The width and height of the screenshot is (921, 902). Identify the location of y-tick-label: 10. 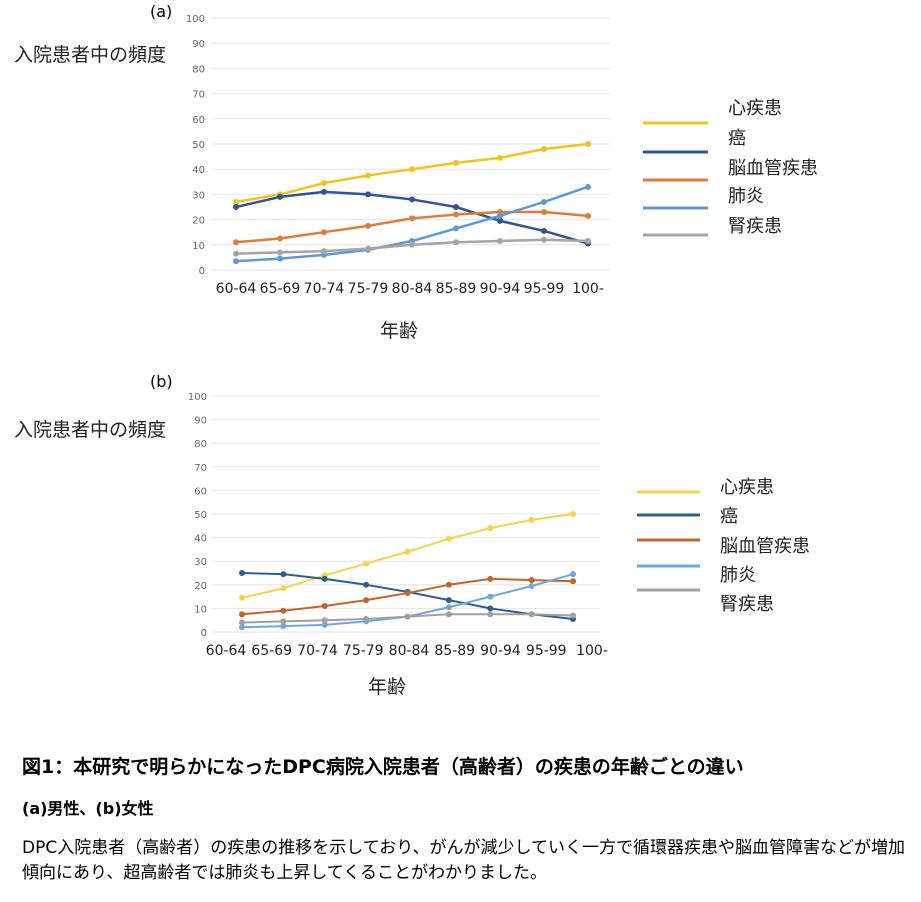
(198, 246).